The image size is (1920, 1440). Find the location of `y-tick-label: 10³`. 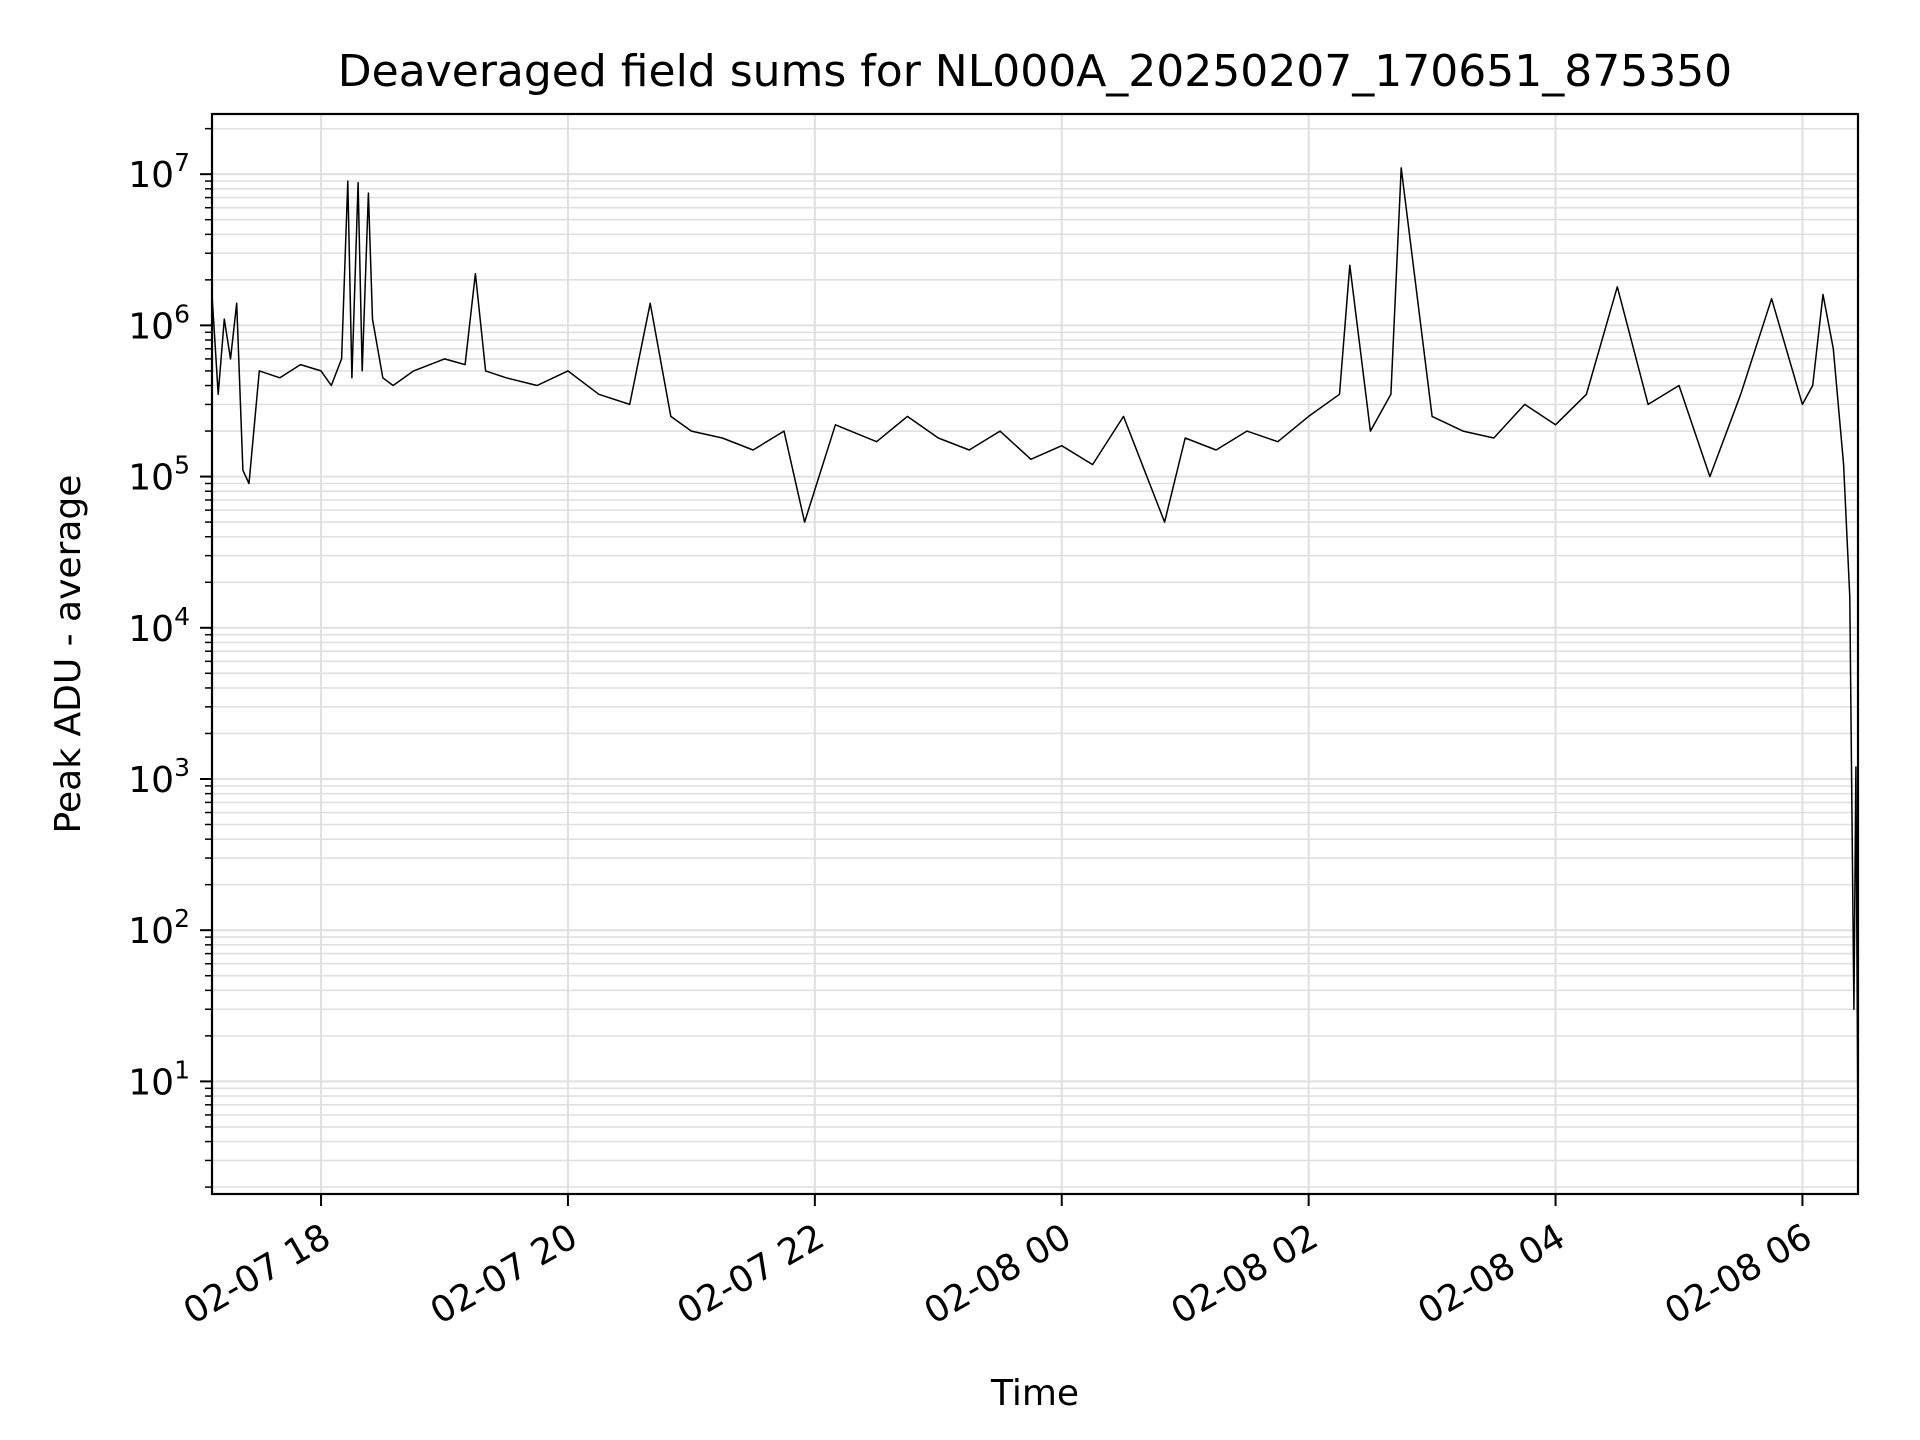

y-tick-label: 10³ is located at coordinates (159, 777).